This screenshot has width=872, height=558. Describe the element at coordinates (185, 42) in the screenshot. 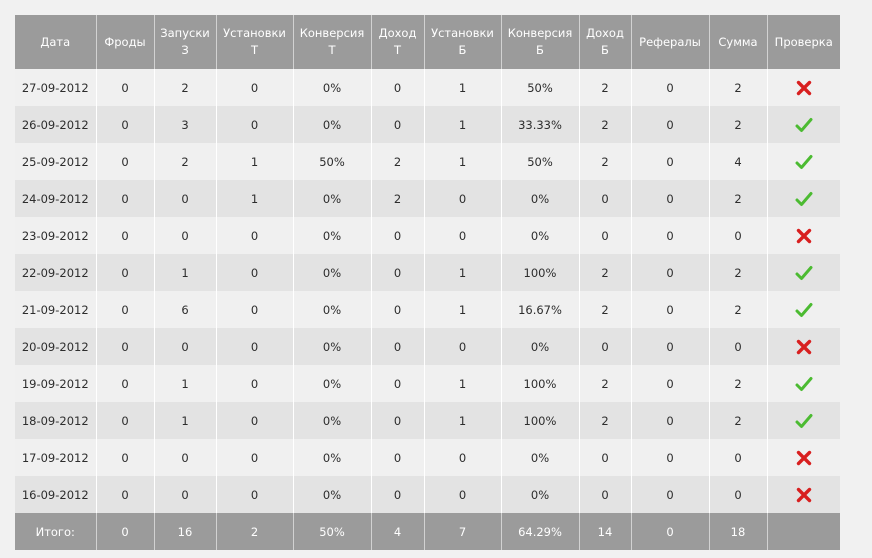

I see `column-header: Запуски З` at that location.